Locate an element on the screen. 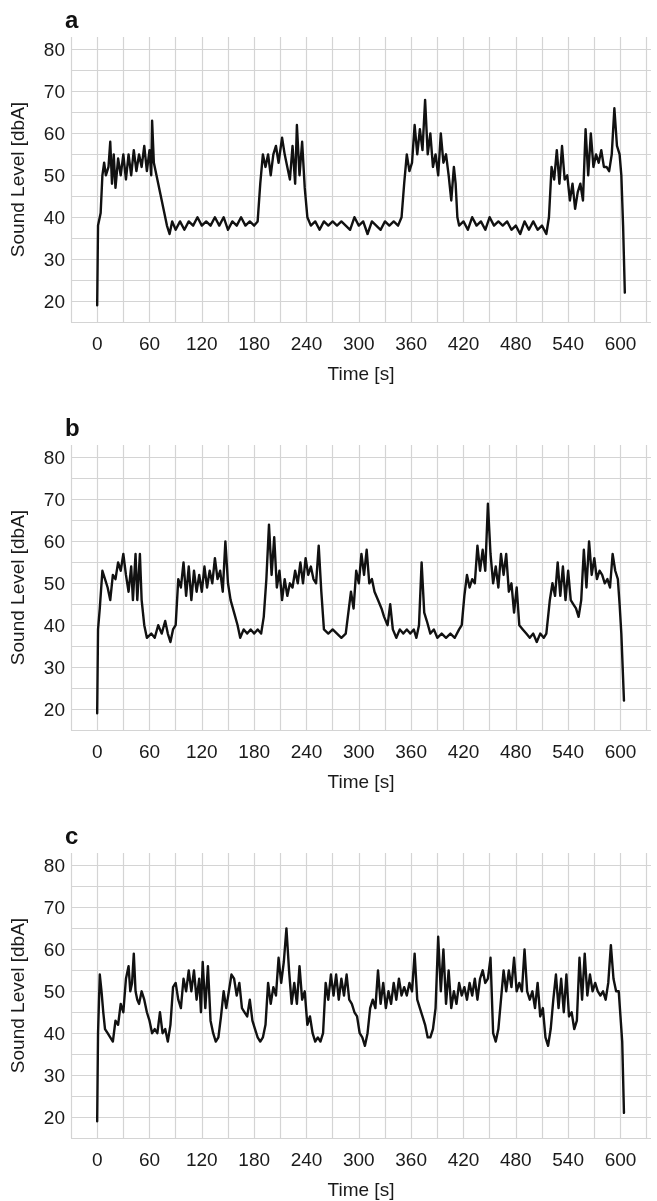 The image size is (657, 1201). chart-title: b is located at coordinates (72, 427).